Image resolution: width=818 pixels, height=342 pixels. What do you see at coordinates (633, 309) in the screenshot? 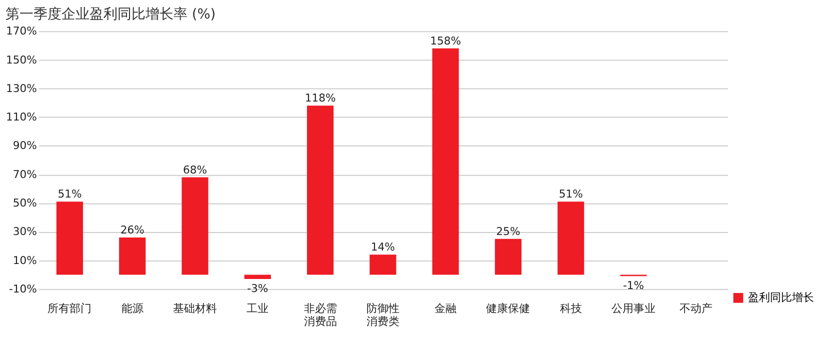
I see `x-tick-label: 公用事业` at bounding box center [633, 309].